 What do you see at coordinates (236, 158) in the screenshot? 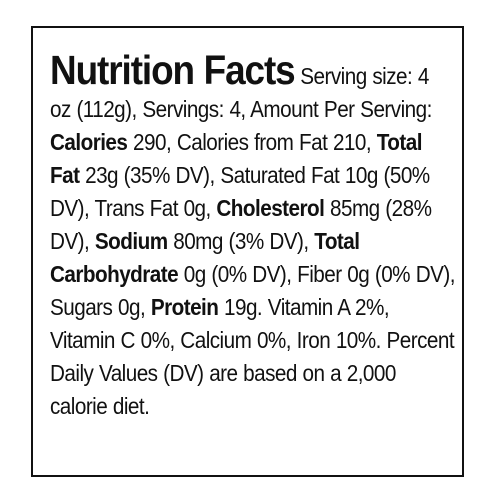
I see `total-fat-label: Total Fat` at bounding box center [236, 158].